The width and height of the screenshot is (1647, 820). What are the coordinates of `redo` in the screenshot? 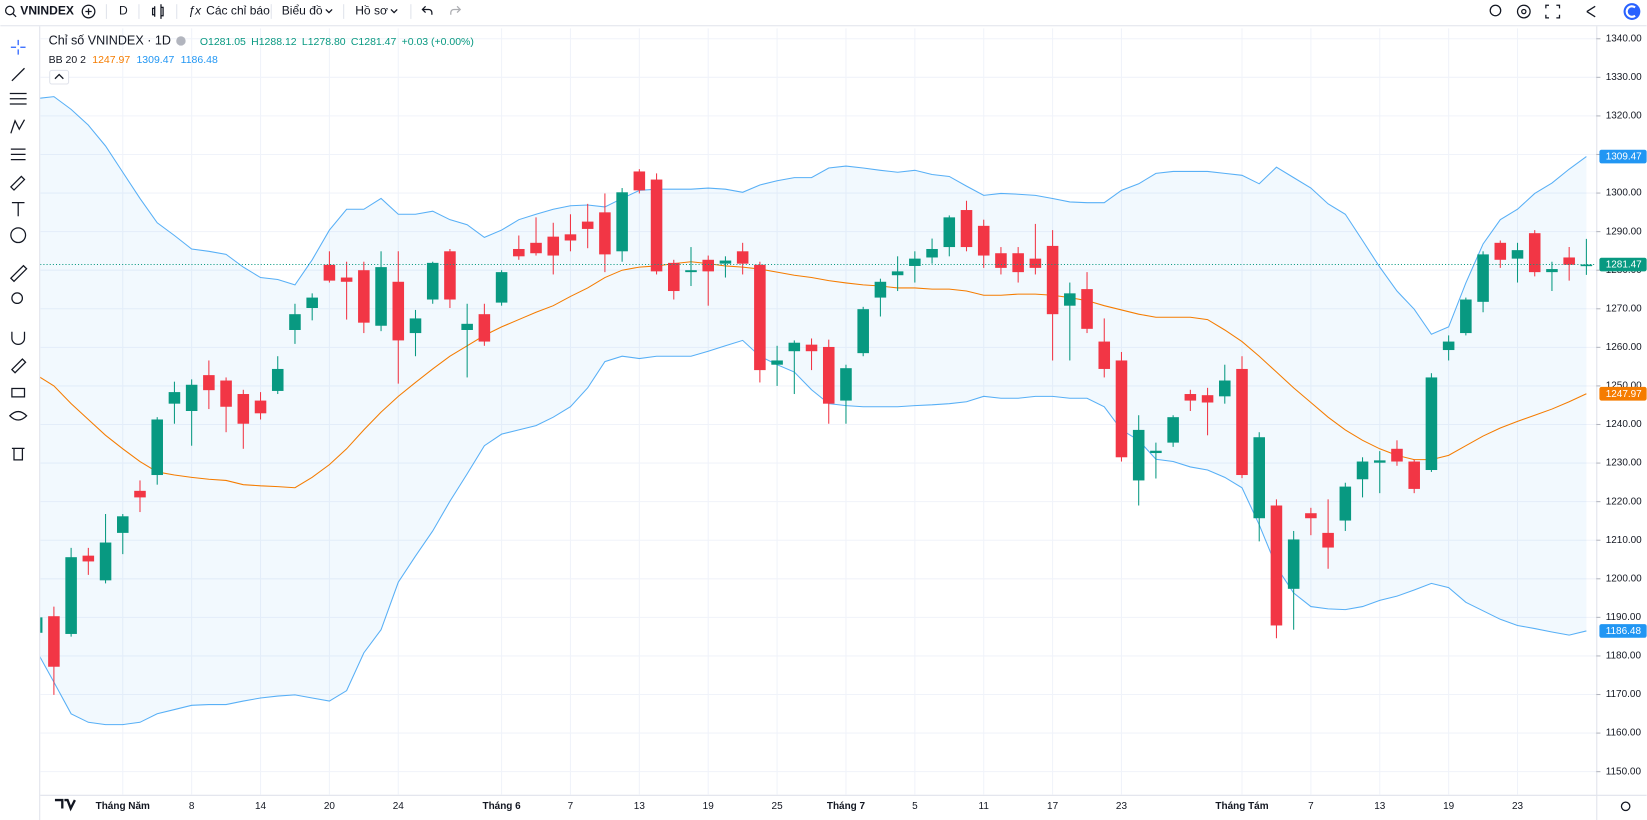 It's located at (456, 10).